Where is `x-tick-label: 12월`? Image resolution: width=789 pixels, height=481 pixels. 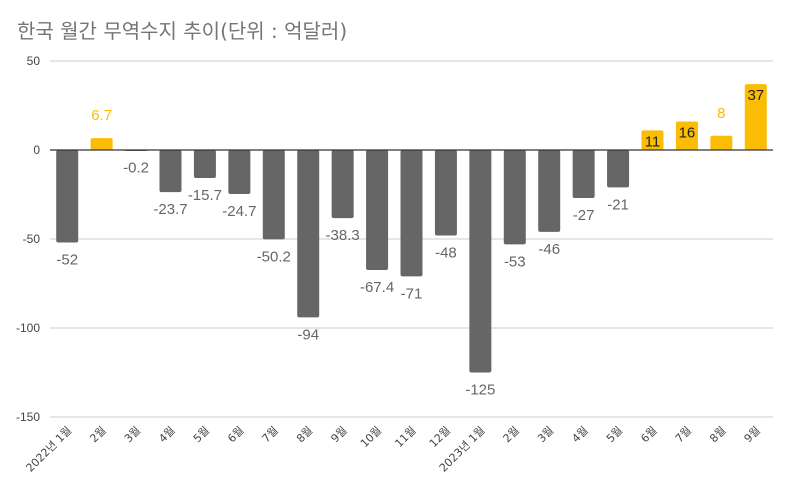 x-tick-label: 12월 is located at coordinates (440, 437).